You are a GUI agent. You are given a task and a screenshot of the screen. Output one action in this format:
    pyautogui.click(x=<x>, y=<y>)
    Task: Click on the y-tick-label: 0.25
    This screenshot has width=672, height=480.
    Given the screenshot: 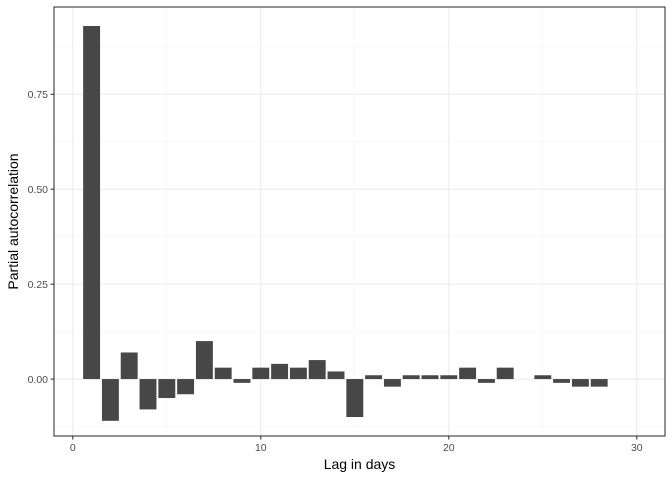 What is the action you would take?
    pyautogui.click(x=38, y=285)
    